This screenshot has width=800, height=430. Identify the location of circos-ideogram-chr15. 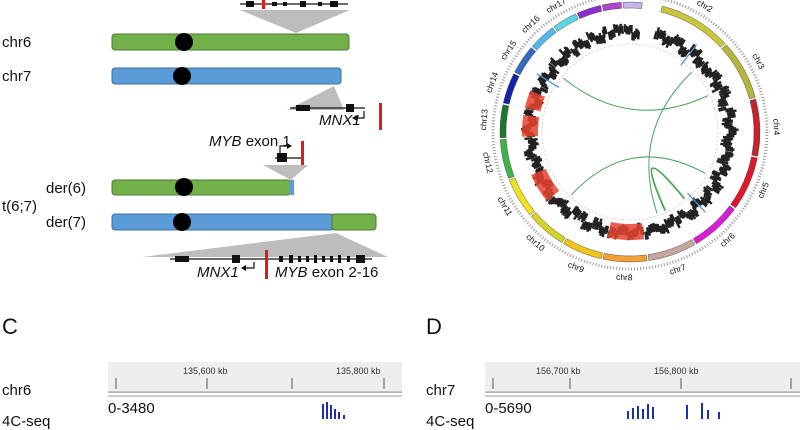
(525, 61).